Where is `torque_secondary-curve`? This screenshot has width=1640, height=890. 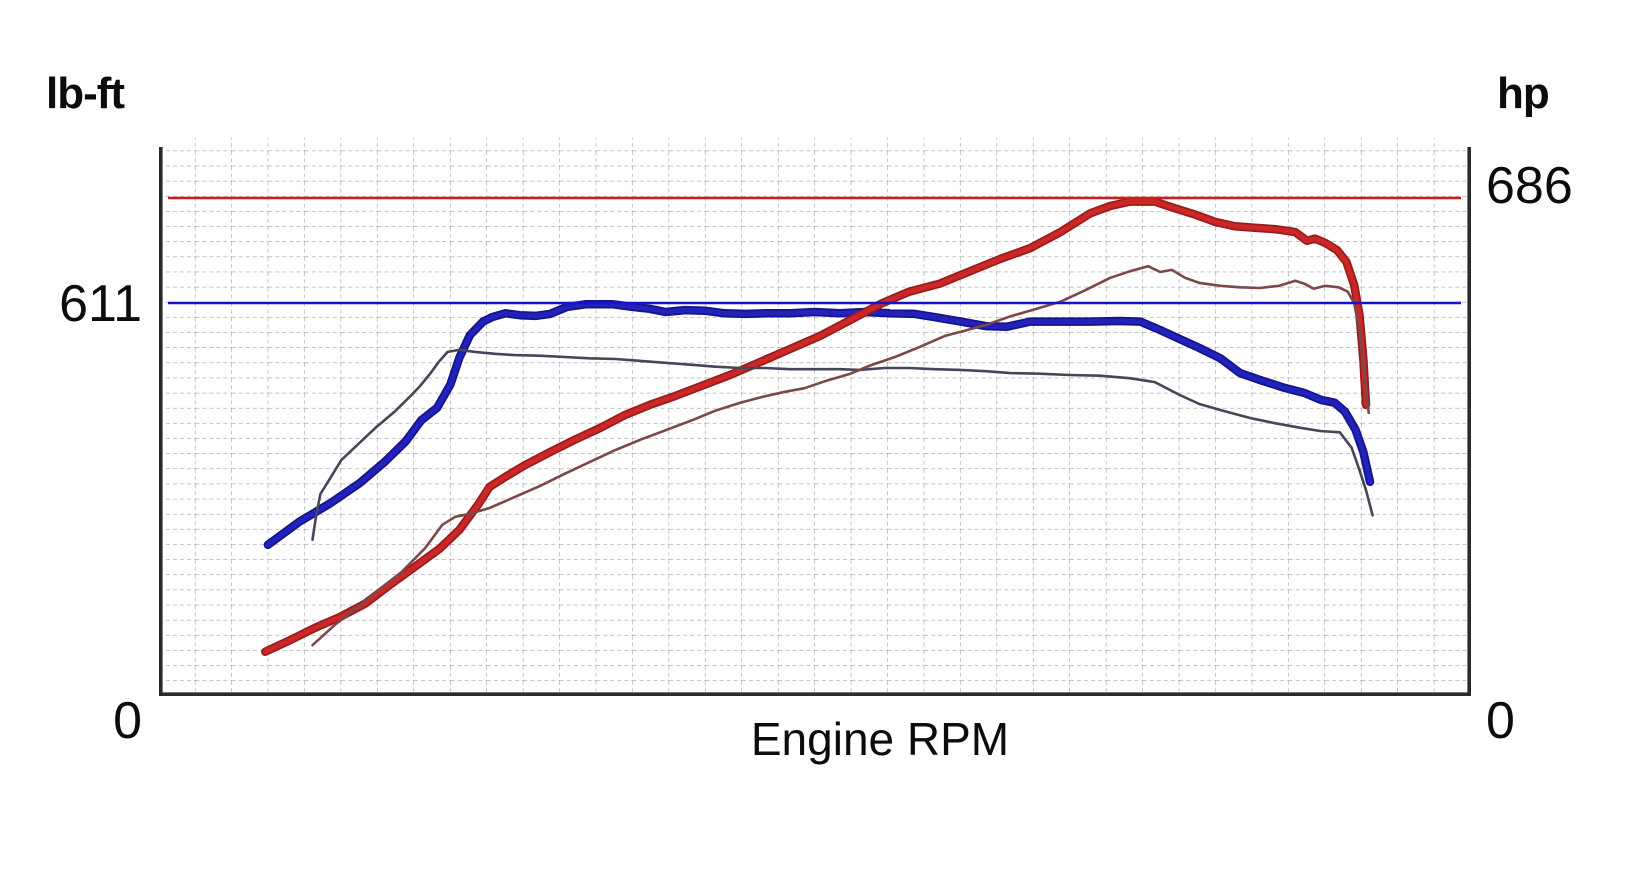
torque_secondary-curve is located at coordinates (842, 444).